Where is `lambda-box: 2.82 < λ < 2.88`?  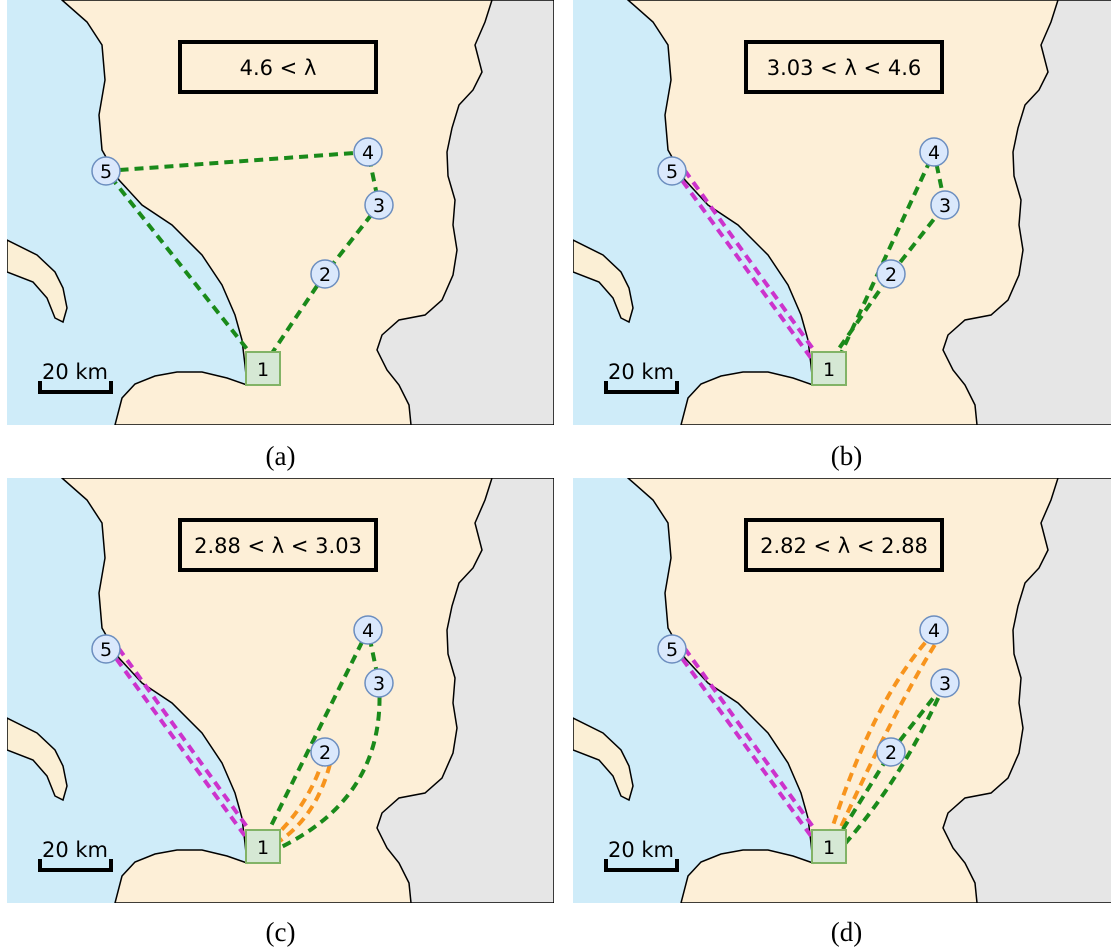
lambda-box: 2.82 < λ < 2.88 is located at coordinates (844, 545).